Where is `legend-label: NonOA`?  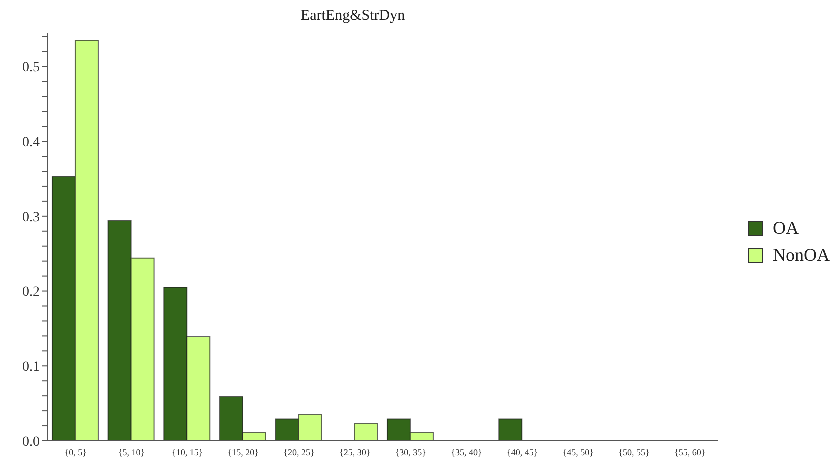
legend-label: NonOA is located at coordinates (801, 255).